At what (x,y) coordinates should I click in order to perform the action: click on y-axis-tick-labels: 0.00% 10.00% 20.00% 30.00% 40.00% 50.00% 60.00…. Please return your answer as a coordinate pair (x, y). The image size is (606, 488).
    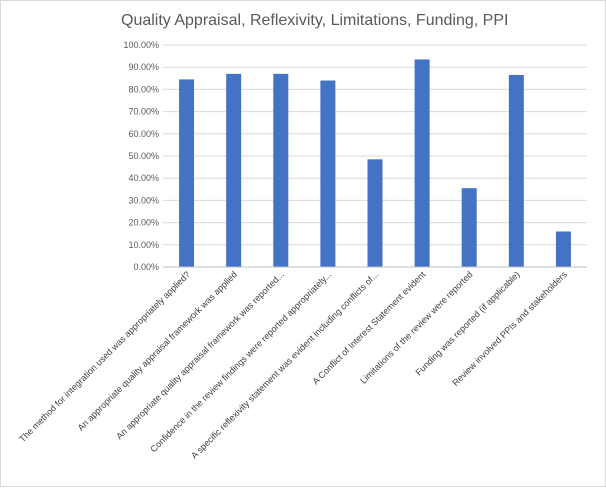
    Looking at the image, I should click on (141, 156).